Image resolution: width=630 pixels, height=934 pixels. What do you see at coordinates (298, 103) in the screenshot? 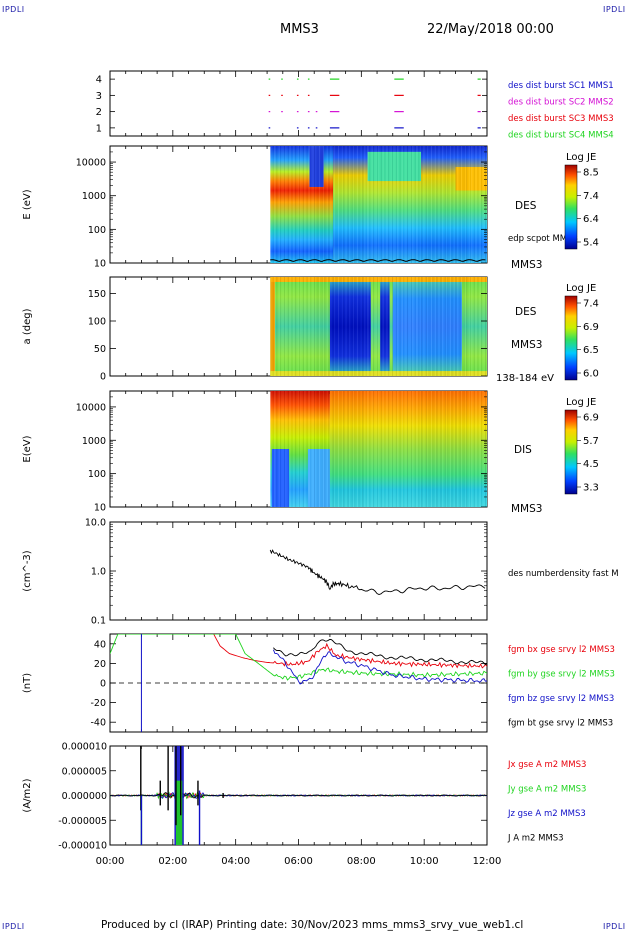
I see `panel-frame-burst` at bounding box center [298, 103].